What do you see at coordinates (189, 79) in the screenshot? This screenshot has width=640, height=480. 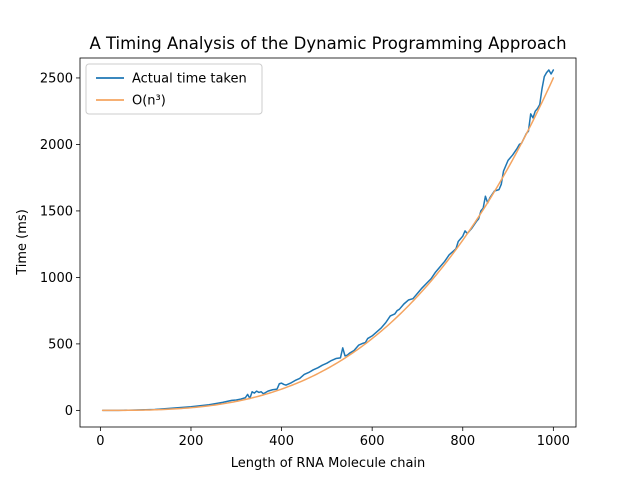 I see `legend-label-0: Actual time taken` at bounding box center [189, 79].